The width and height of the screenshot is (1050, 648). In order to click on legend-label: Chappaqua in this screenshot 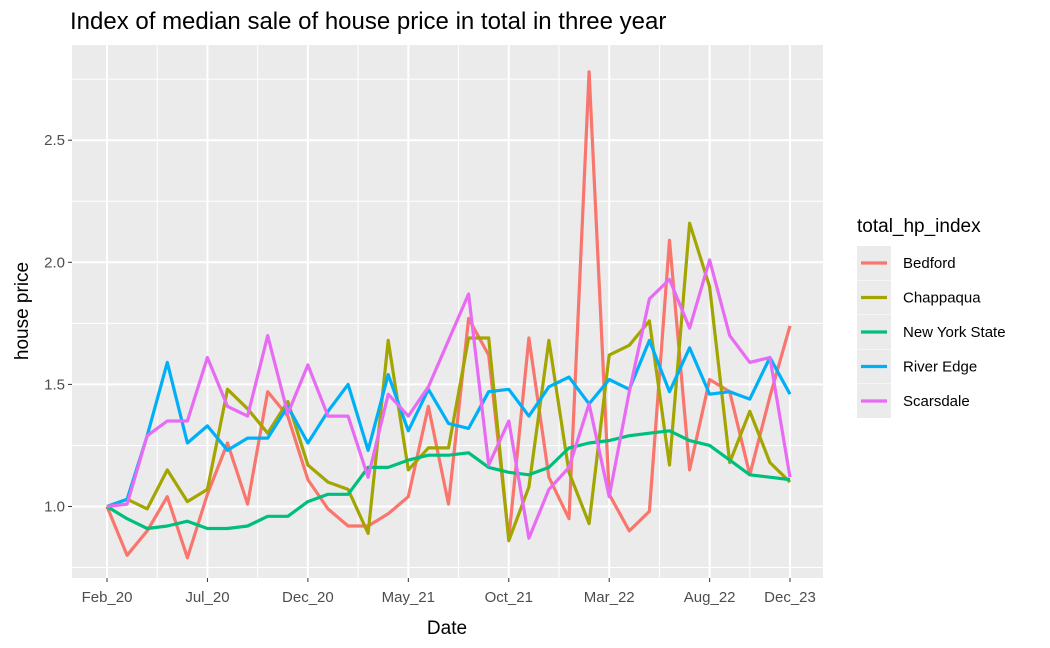, I will do `click(942, 298)`.